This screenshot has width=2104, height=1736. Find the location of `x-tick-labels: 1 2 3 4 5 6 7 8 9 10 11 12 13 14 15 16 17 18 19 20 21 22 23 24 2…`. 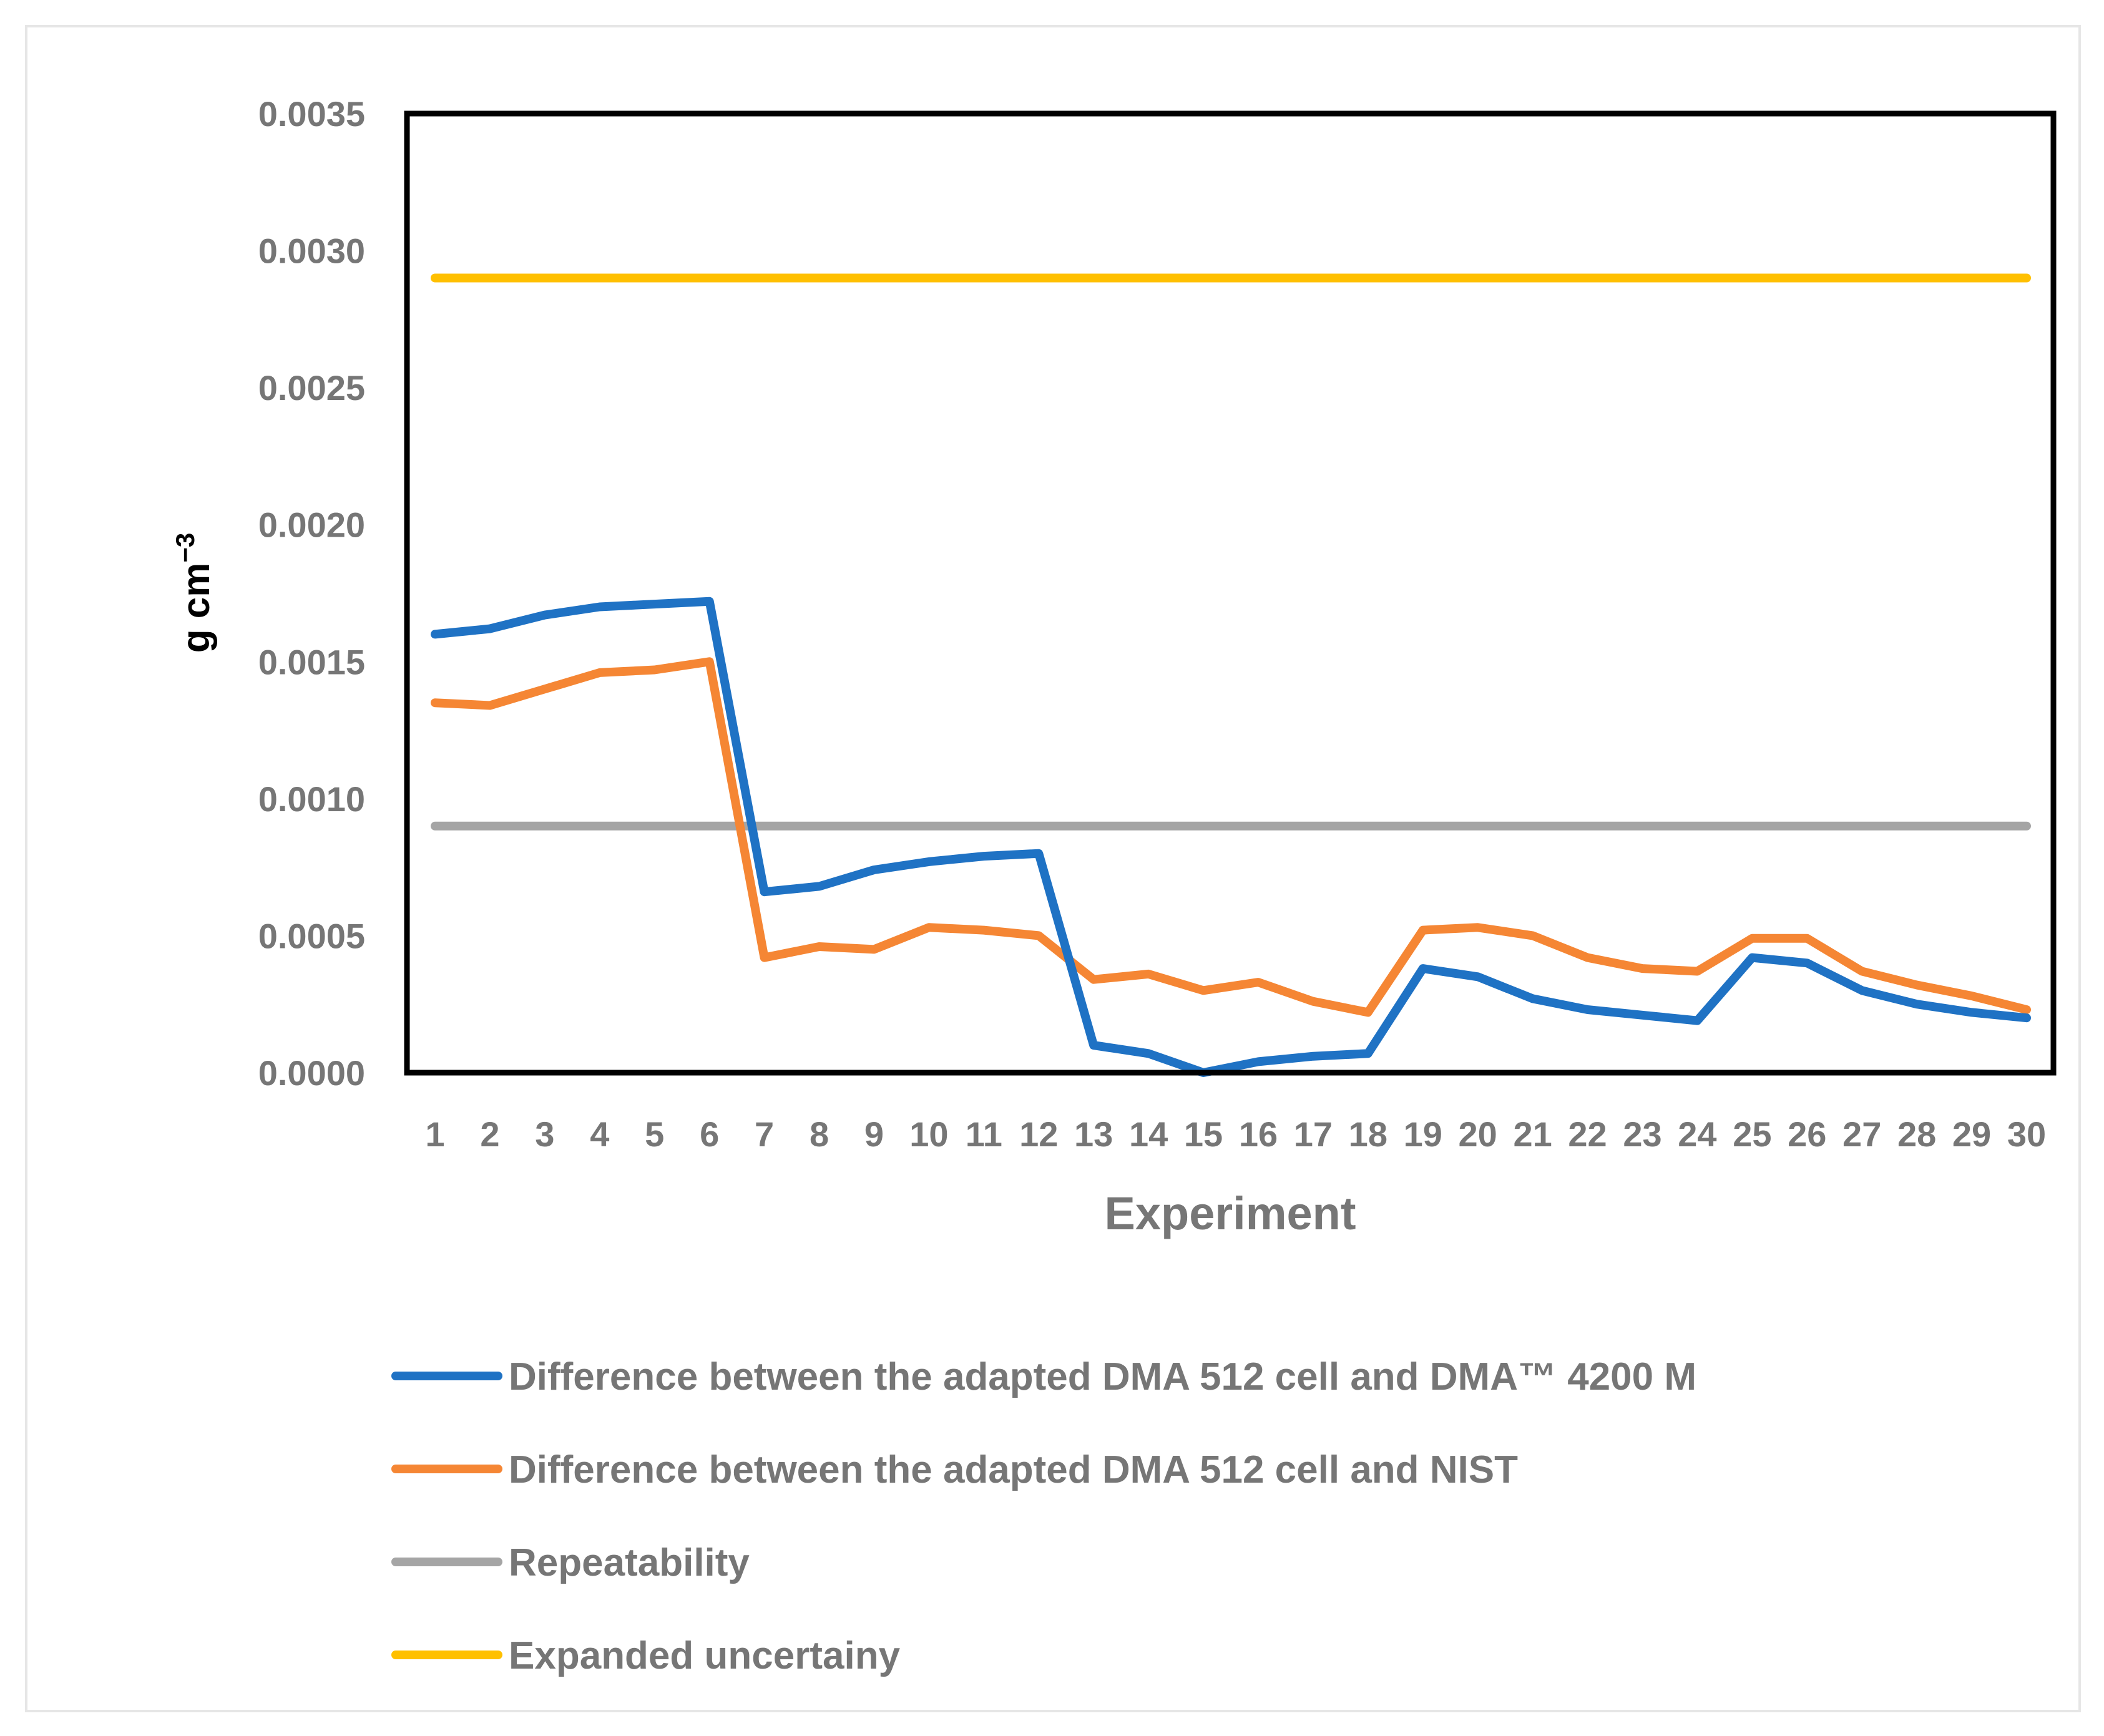

x-tick-labels: 1 2 3 4 5 6 7 8 9 10 11 12 13 14 15 16 17 18 19 20 21 22 23 24 2… is located at coordinates (1236, 1134).